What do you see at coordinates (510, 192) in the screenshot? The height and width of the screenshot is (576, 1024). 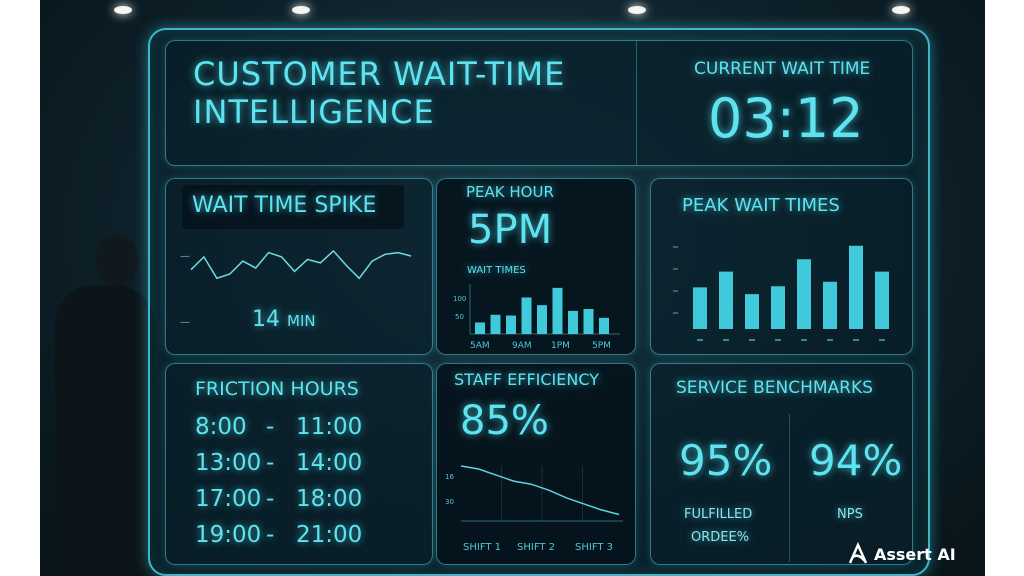 I see `peak-hour-title: PEAK HOUR` at bounding box center [510, 192].